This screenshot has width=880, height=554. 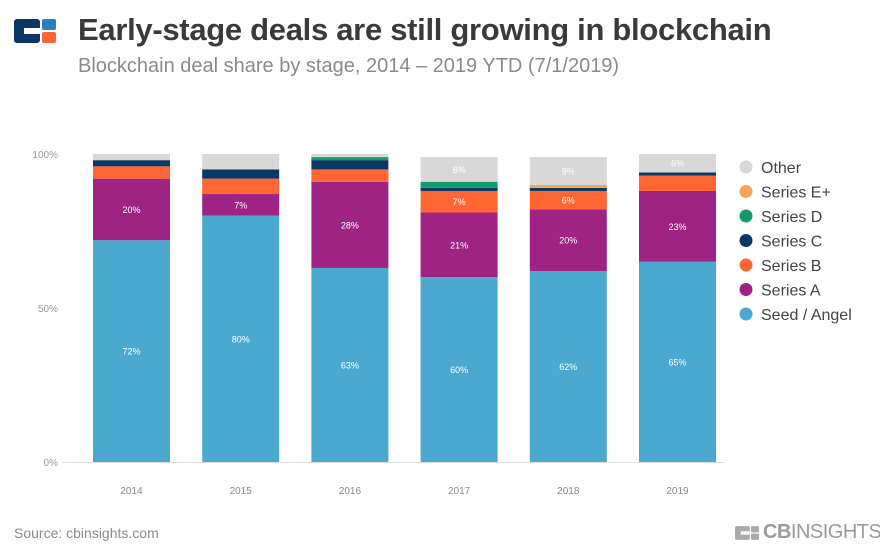 I want to click on data-label: 23%, so click(x=677, y=227).